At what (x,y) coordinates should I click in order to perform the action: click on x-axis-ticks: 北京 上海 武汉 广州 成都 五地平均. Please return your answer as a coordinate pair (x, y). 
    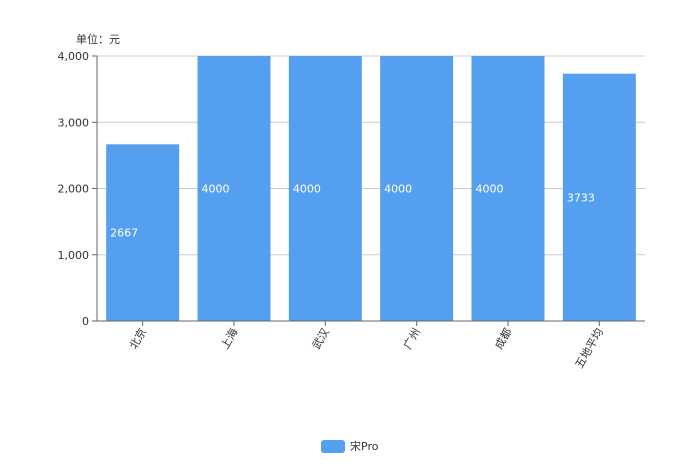
    Looking at the image, I should click on (366, 346).